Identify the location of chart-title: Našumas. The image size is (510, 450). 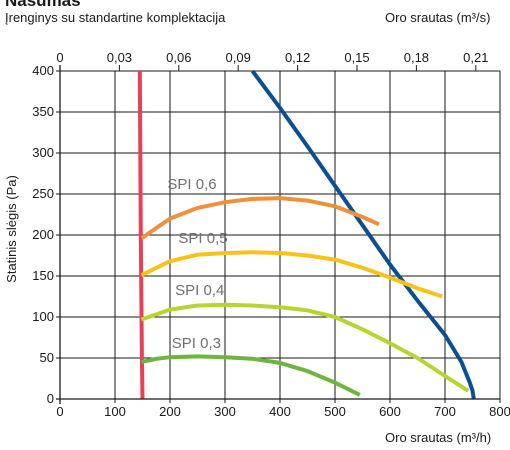
(43, 5).